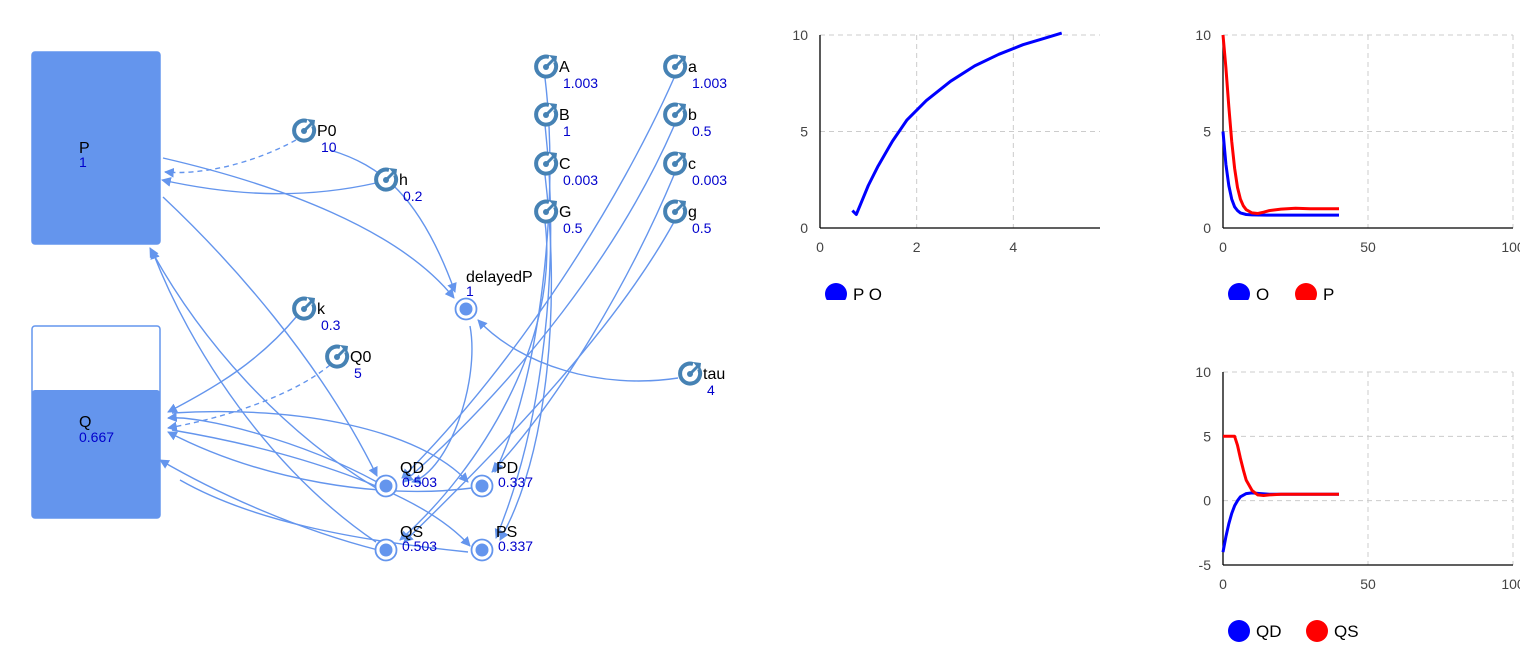 Image resolution: width=1536 pixels, height=659 pixels. I want to click on chart-time-QDQS: 0 50 100 -5 0 5 10 QD QS, so click(1357, 503).